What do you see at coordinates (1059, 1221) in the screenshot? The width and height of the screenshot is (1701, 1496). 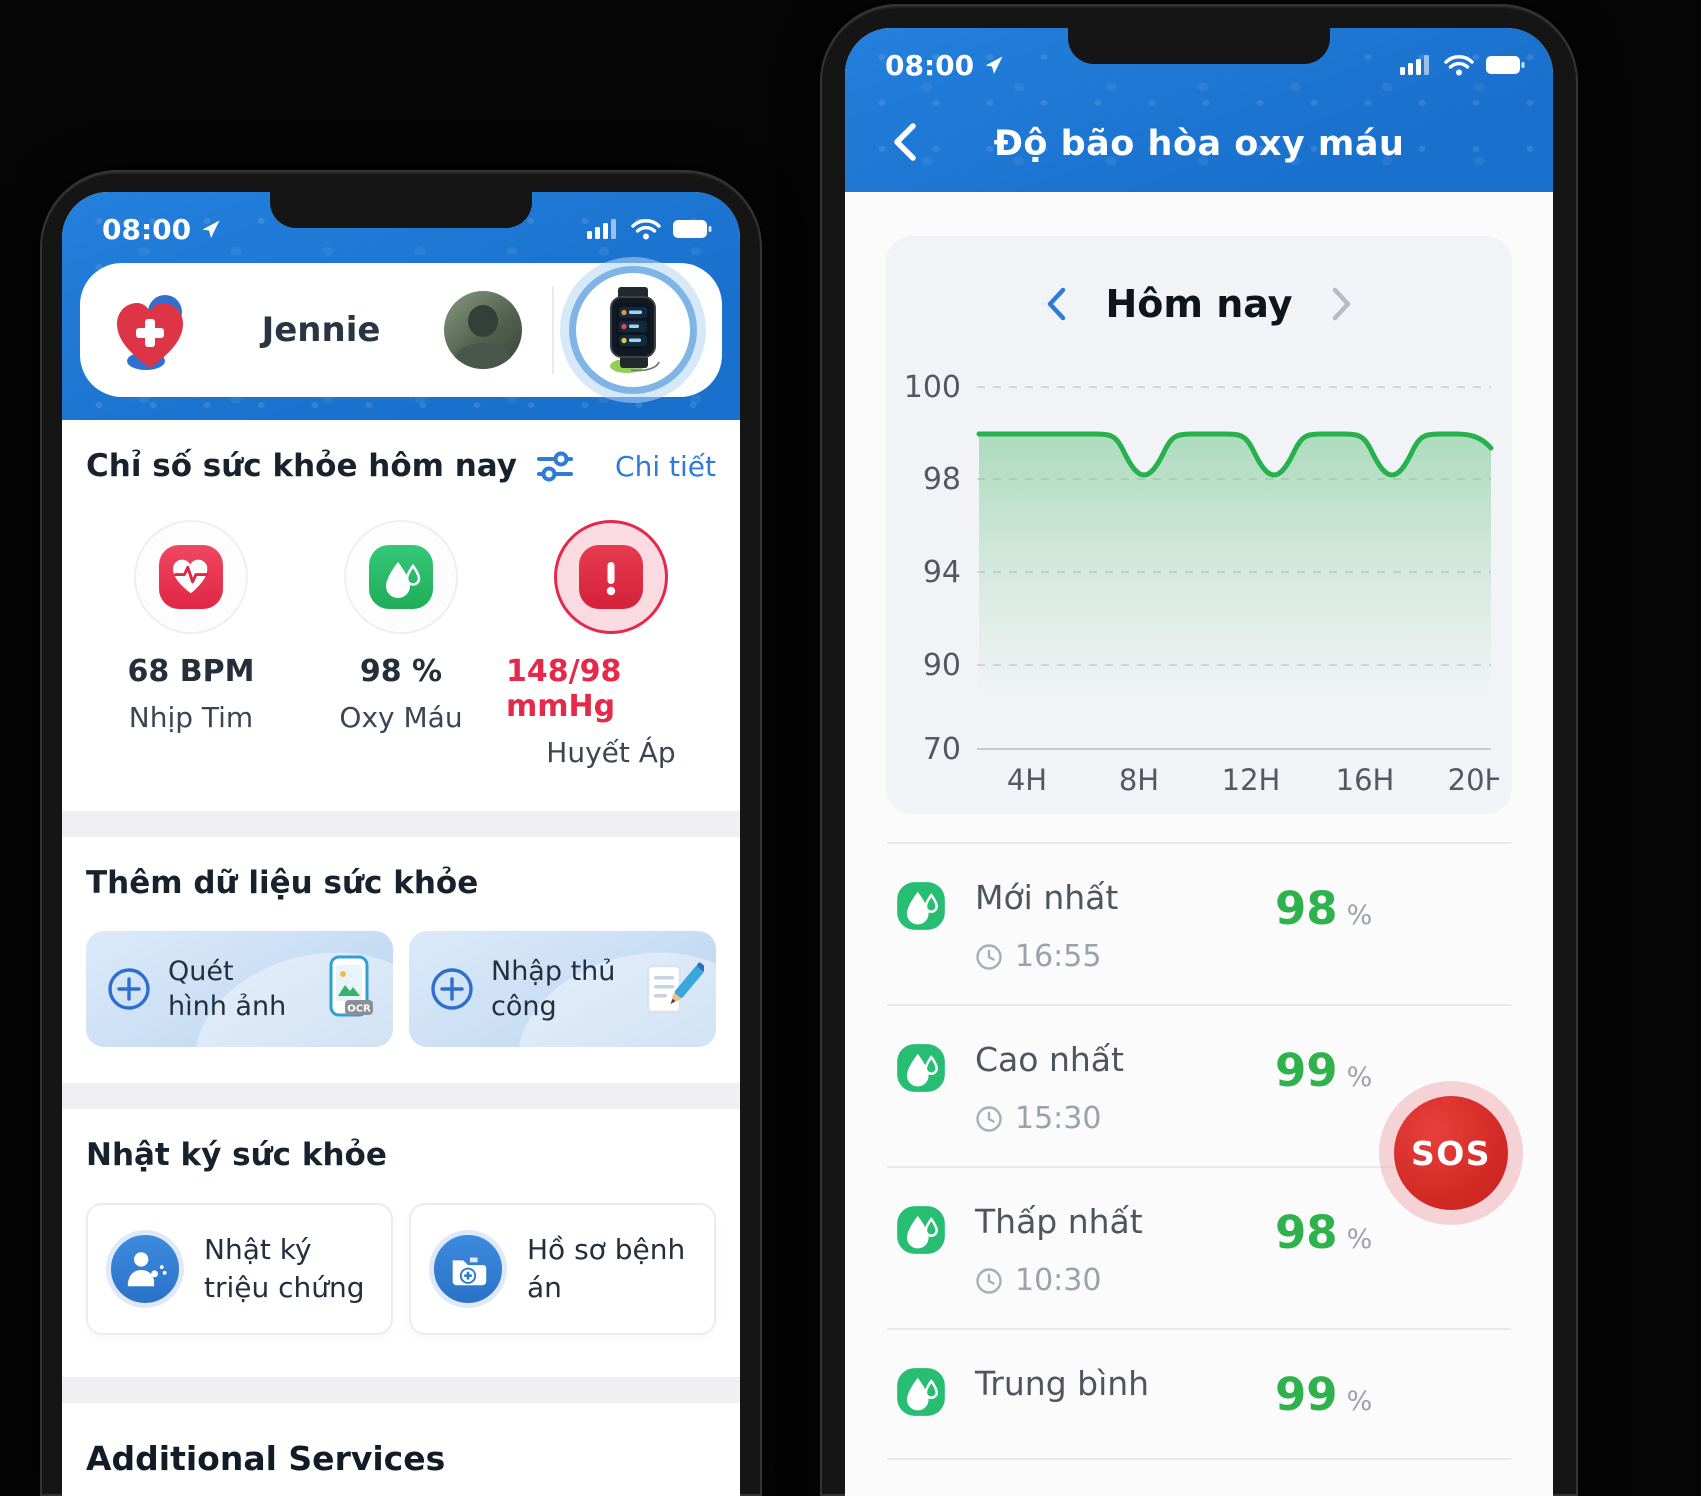 I see `stat-label: Thấp nhất` at bounding box center [1059, 1221].